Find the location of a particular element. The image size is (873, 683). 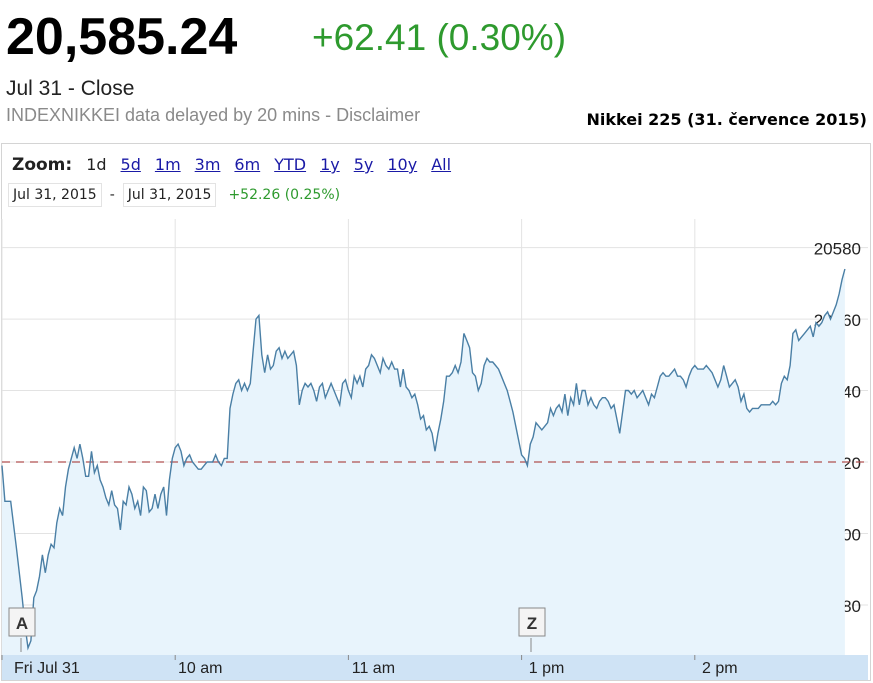

close-label: Jul 31 - Close is located at coordinates (70, 88).